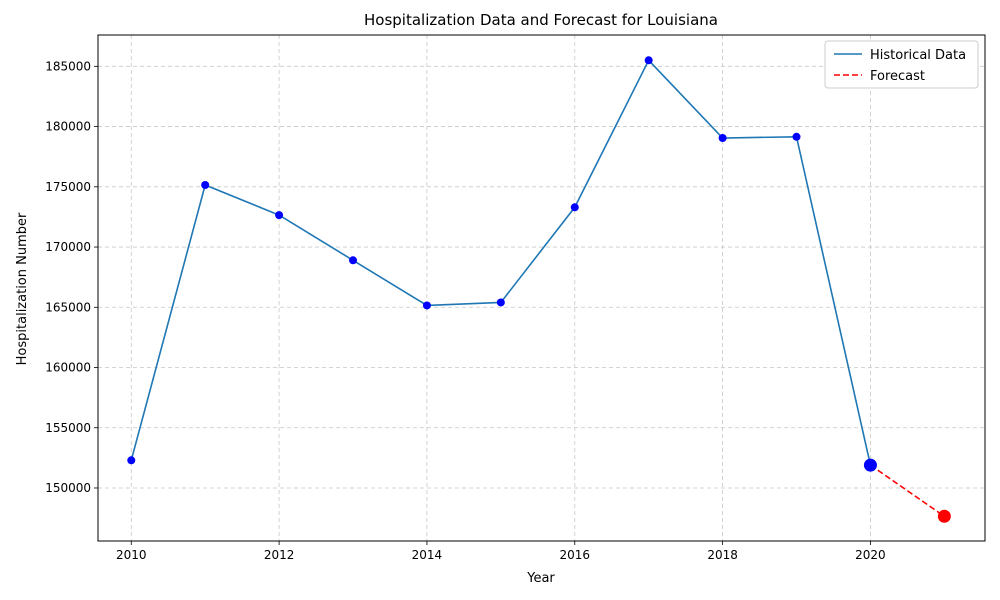  What do you see at coordinates (68, 127) in the screenshot?
I see `y-tick-label: 180000` at bounding box center [68, 127].